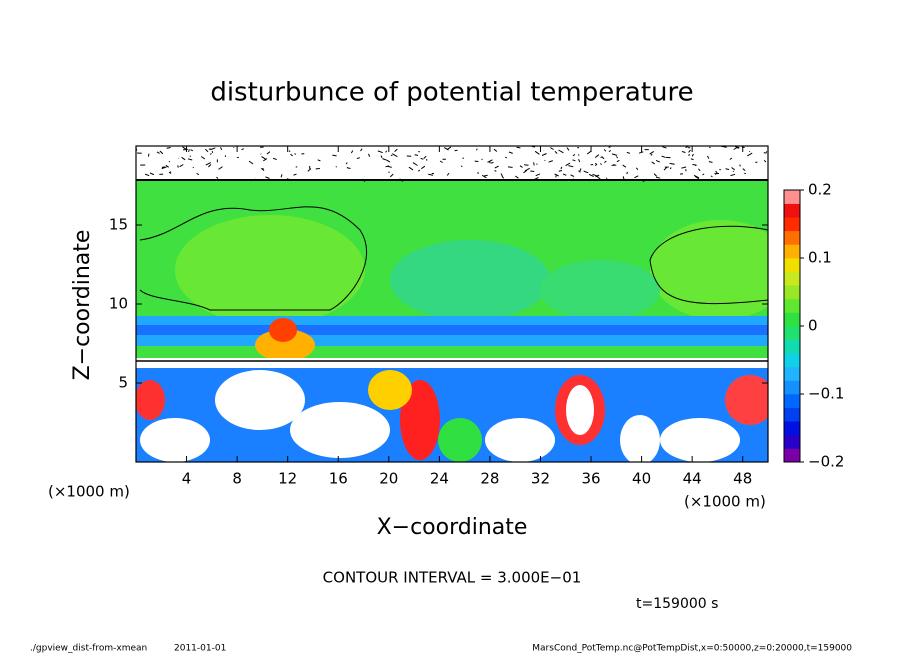  Describe the element at coordinates (88, 649) in the screenshot. I see `footer-left: ./gpview_dist-from-xmean` at that location.